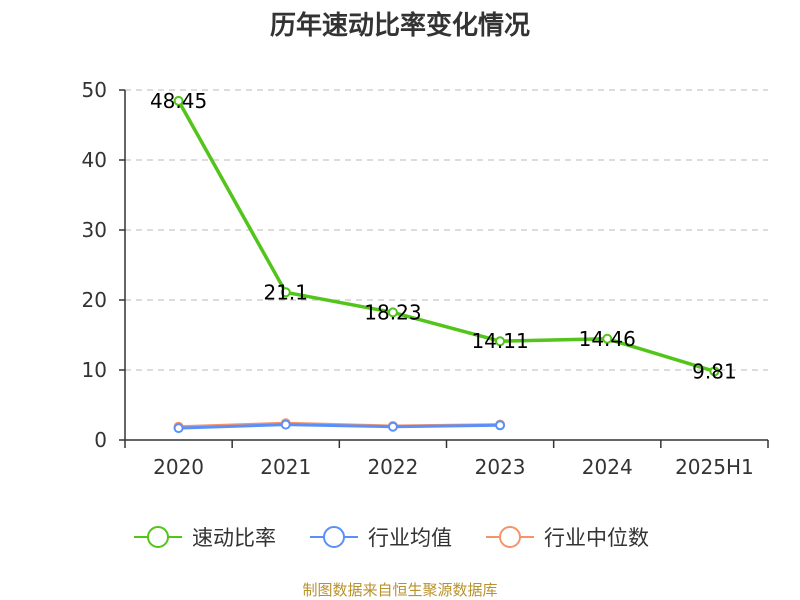 This screenshot has width=800, height=600. Describe the element at coordinates (94, 370) in the screenshot. I see `y-tick-label: 10` at that location.